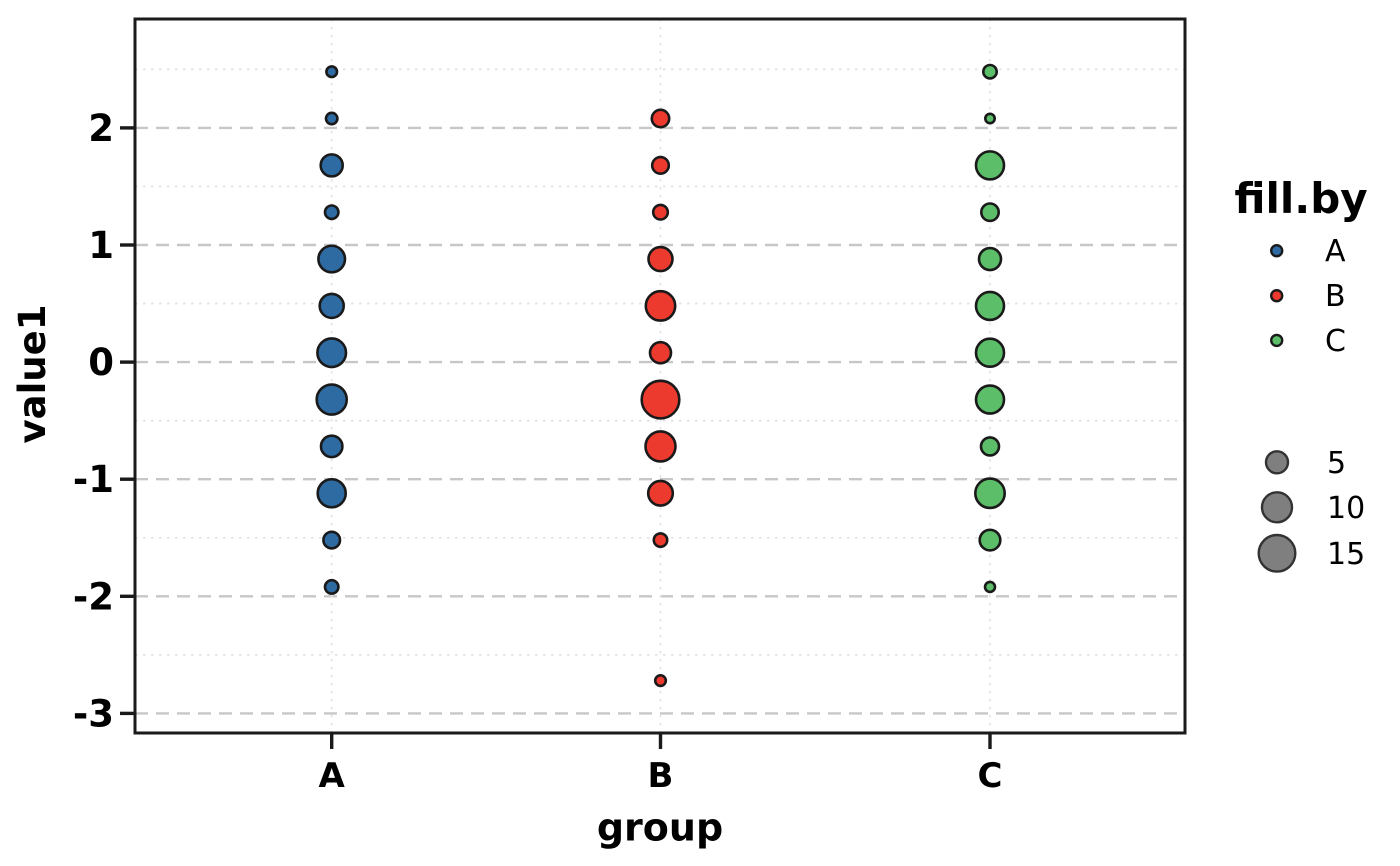  Describe the element at coordinates (1276, 250) in the screenshot. I see `legend-fill-swatch-A` at that location.